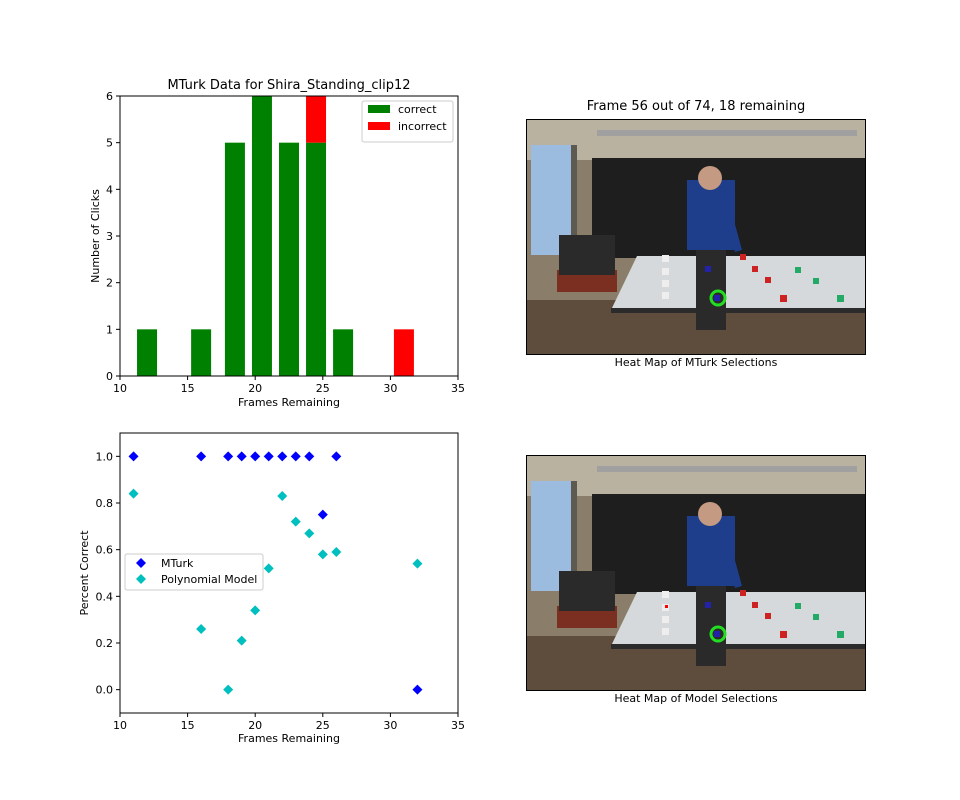 The image size is (960, 800). I want to click on scatter-xtick-label: 35, so click(458, 725).